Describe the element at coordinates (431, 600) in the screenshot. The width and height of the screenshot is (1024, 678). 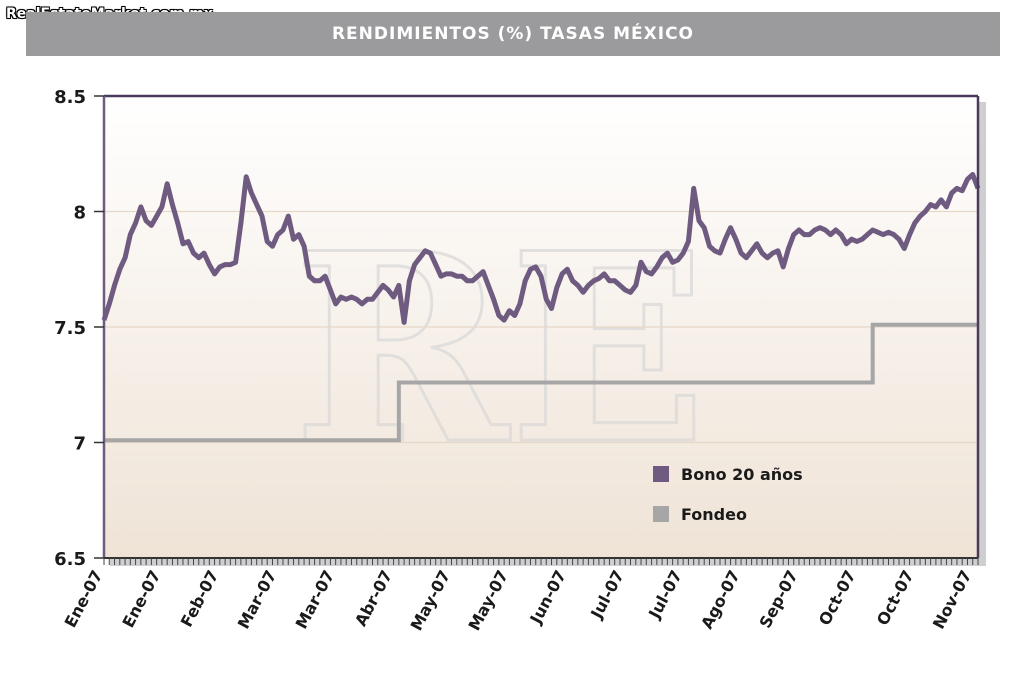
I see `xtick-label-6: May-07` at that location.